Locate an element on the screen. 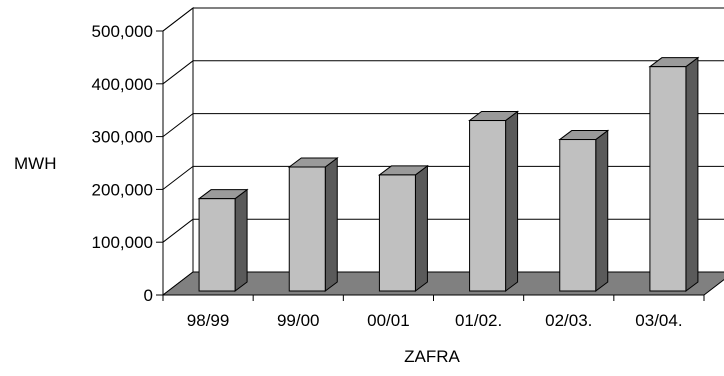  chart-walls is located at coordinates (178, 151).